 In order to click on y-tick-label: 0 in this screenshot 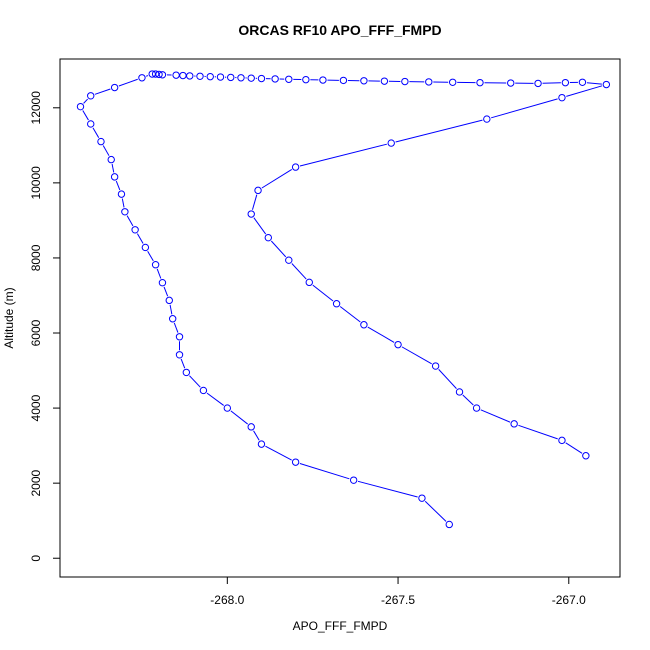, I will do `click(36, 558)`.